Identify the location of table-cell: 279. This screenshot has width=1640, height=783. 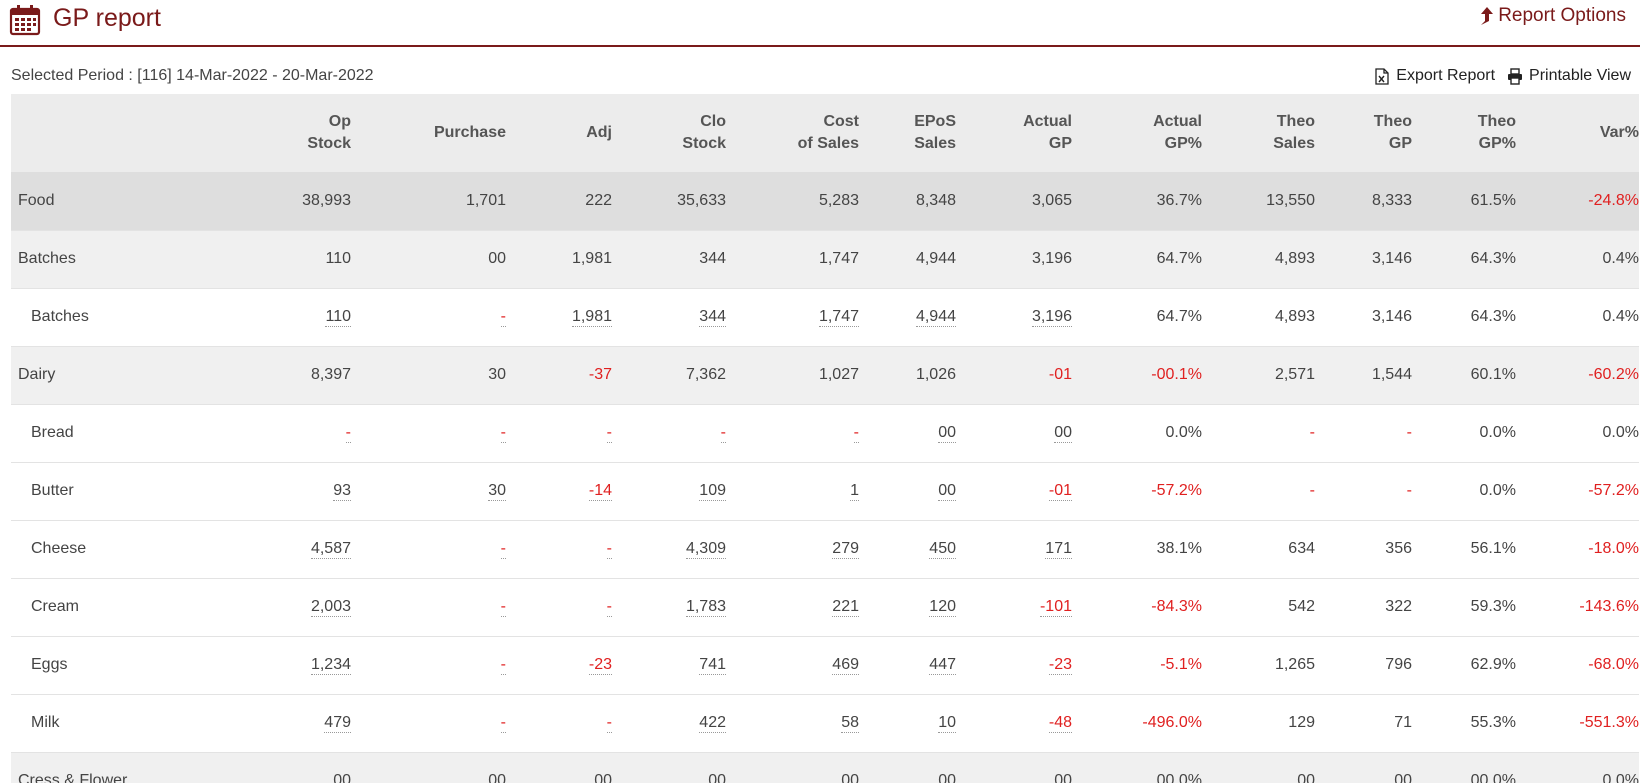
(792, 549).